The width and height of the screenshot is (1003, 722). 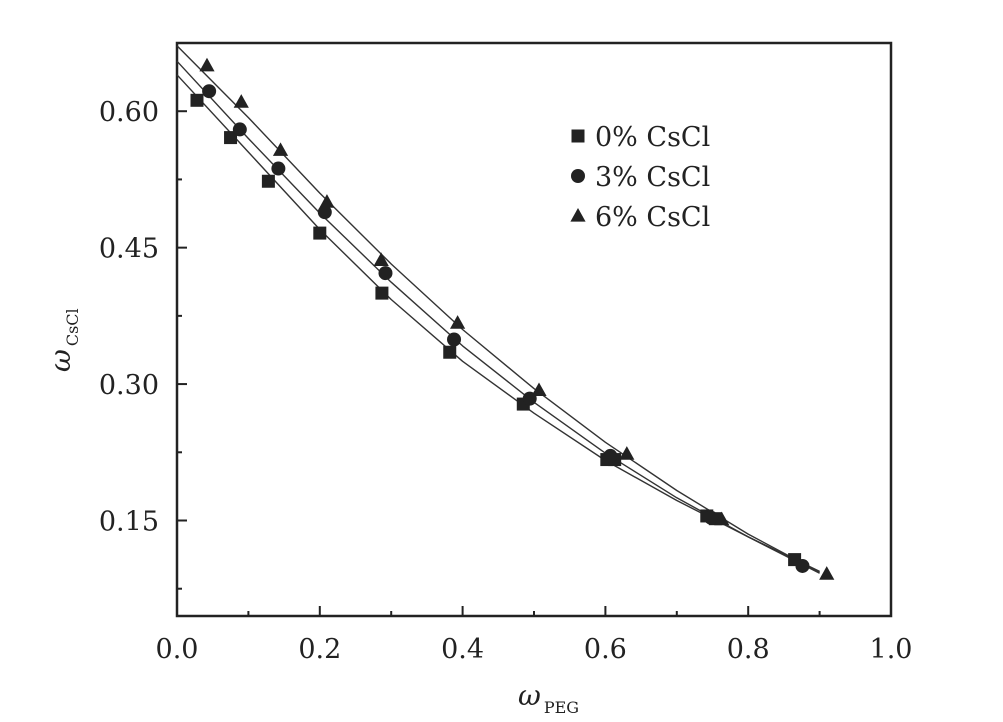 I want to click on y-tick-label: 0.60, so click(x=129, y=112).